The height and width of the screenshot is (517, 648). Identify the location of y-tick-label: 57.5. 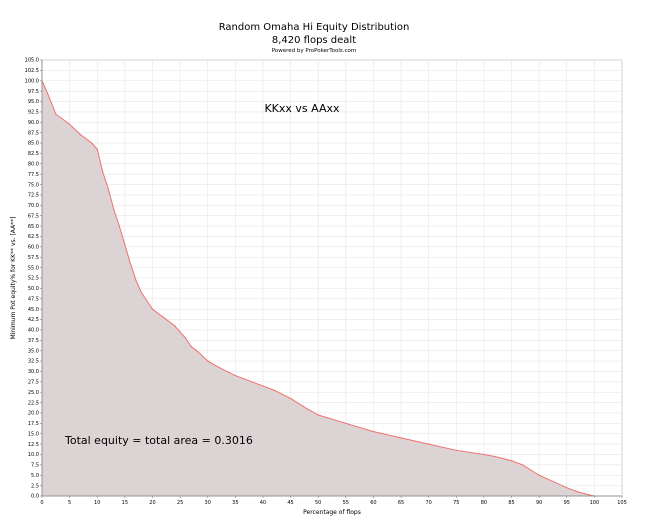
(33, 258).